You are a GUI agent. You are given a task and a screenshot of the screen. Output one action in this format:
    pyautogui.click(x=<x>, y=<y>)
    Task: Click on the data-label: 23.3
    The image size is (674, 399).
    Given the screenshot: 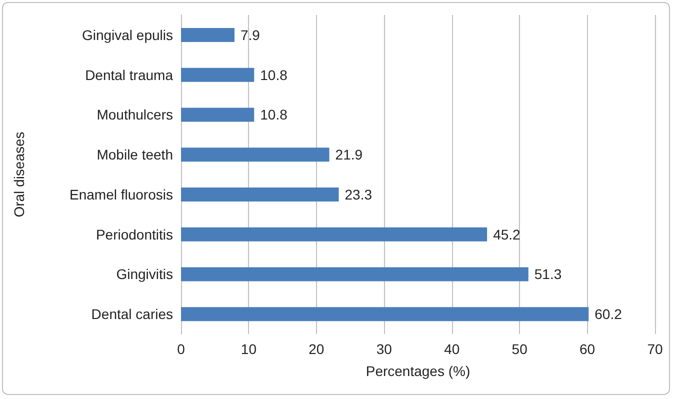 What is the action you would take?
    pyautogui.click(x=358, y=194)
    